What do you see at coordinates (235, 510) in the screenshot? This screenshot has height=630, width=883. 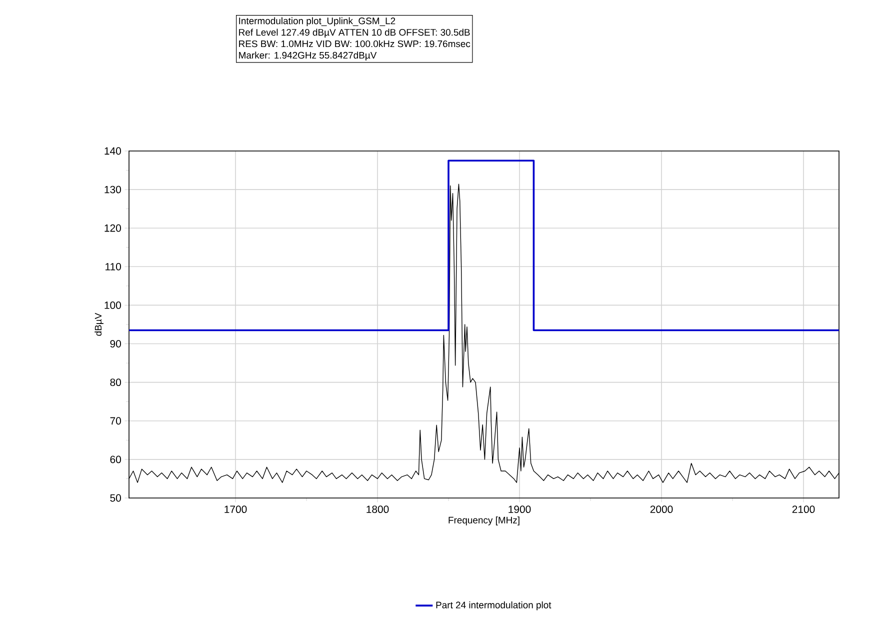 I see `x-tick-label: 1700` at bounding box center [235, 510].